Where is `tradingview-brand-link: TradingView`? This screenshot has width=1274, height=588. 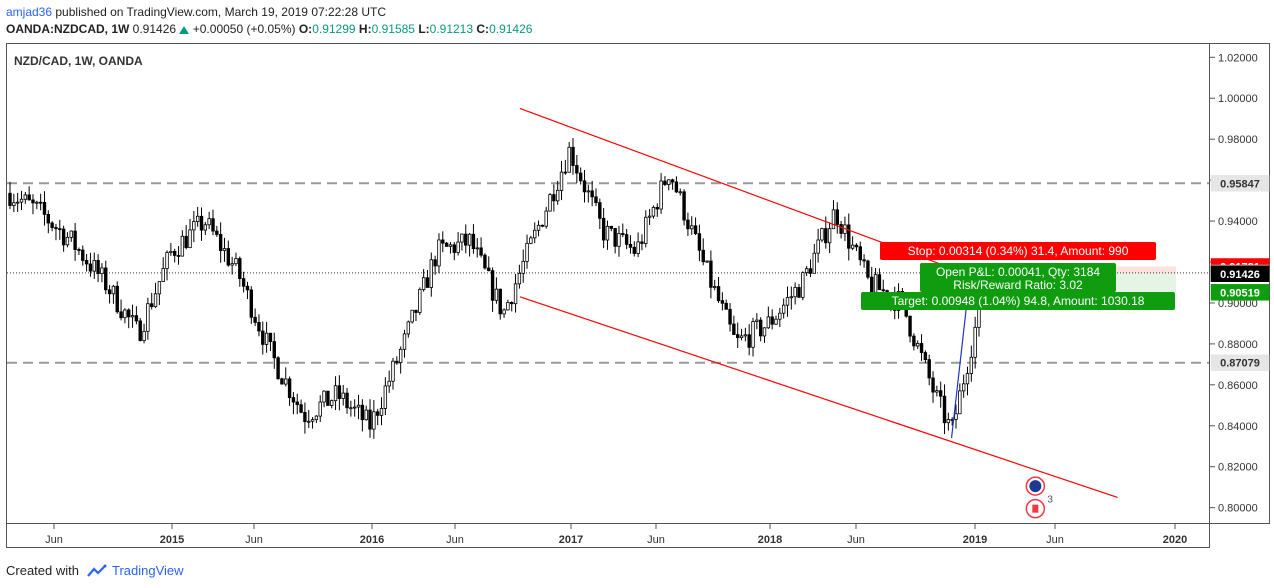
tradingview-brand-link: TradingView is located at coordinates (148, 570).